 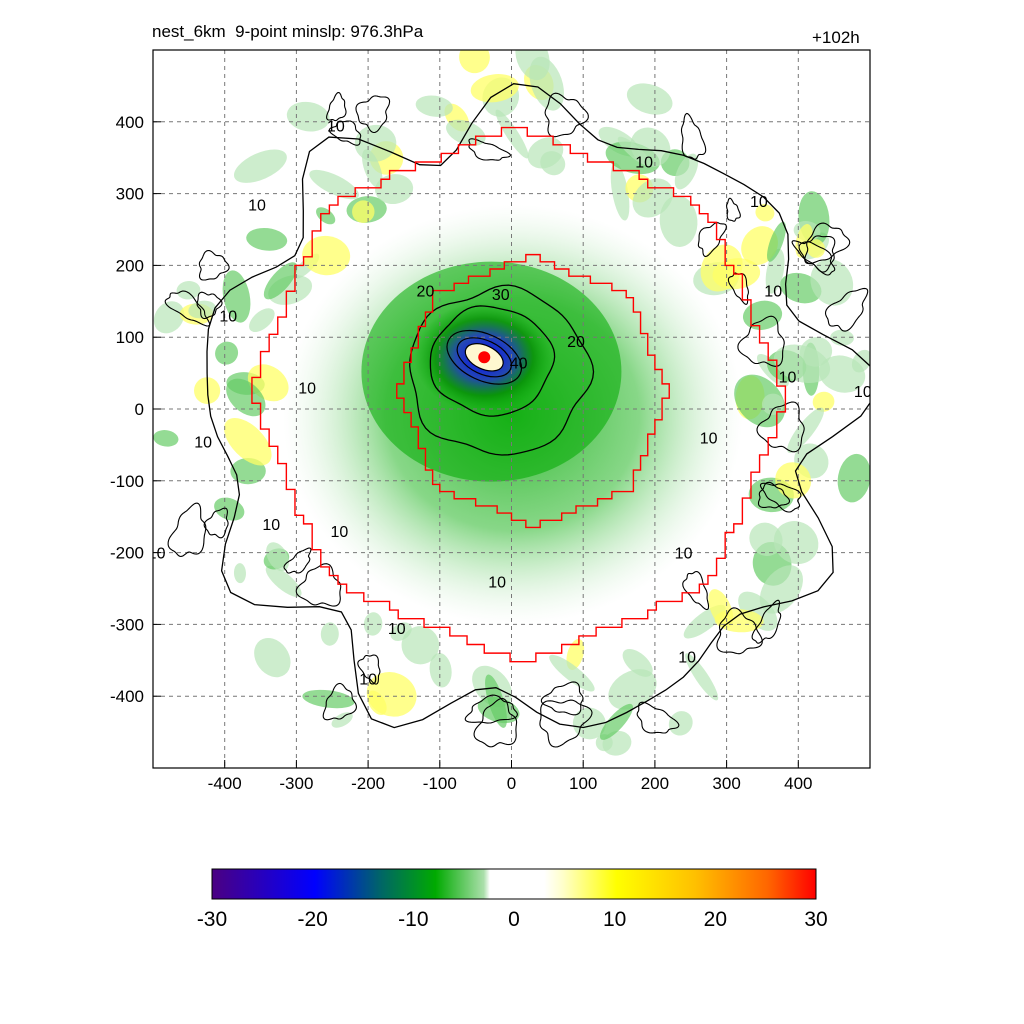 I want to click on x-axis: -400 -300 -200 -100 0 100 200 300 400, so click(x=510, y=776).